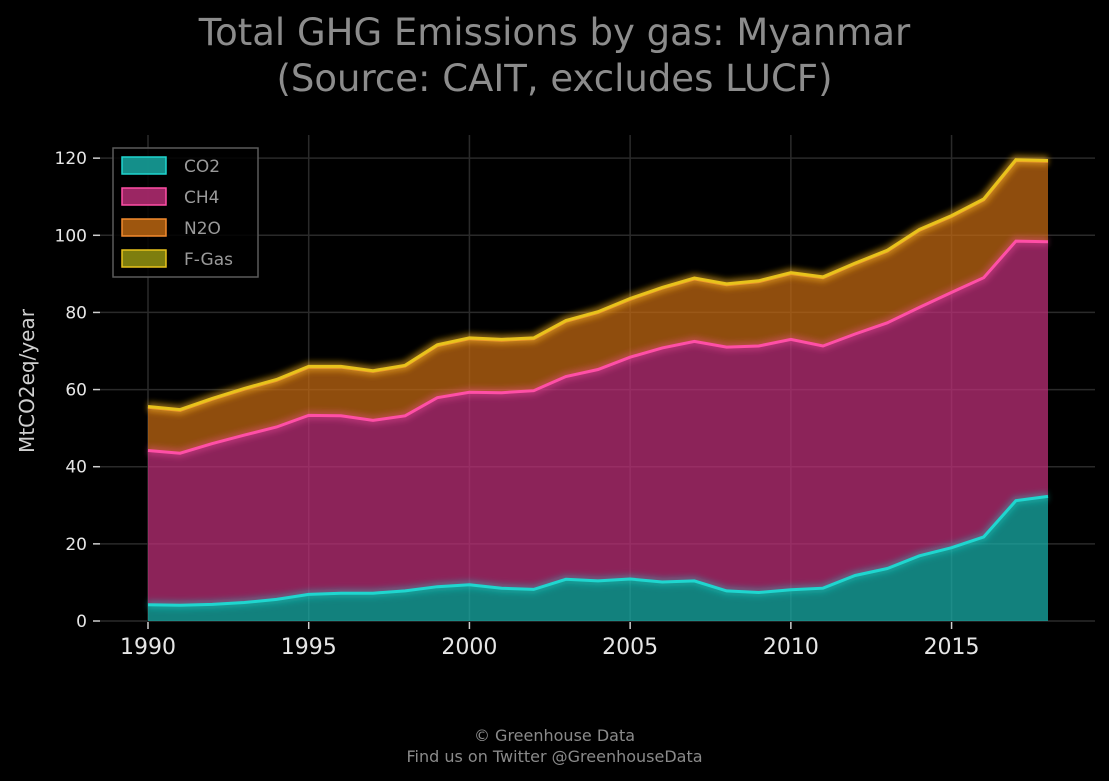 The image size is (1109, 781). I want to click on y-tick-label: 60, so click(76, 391).